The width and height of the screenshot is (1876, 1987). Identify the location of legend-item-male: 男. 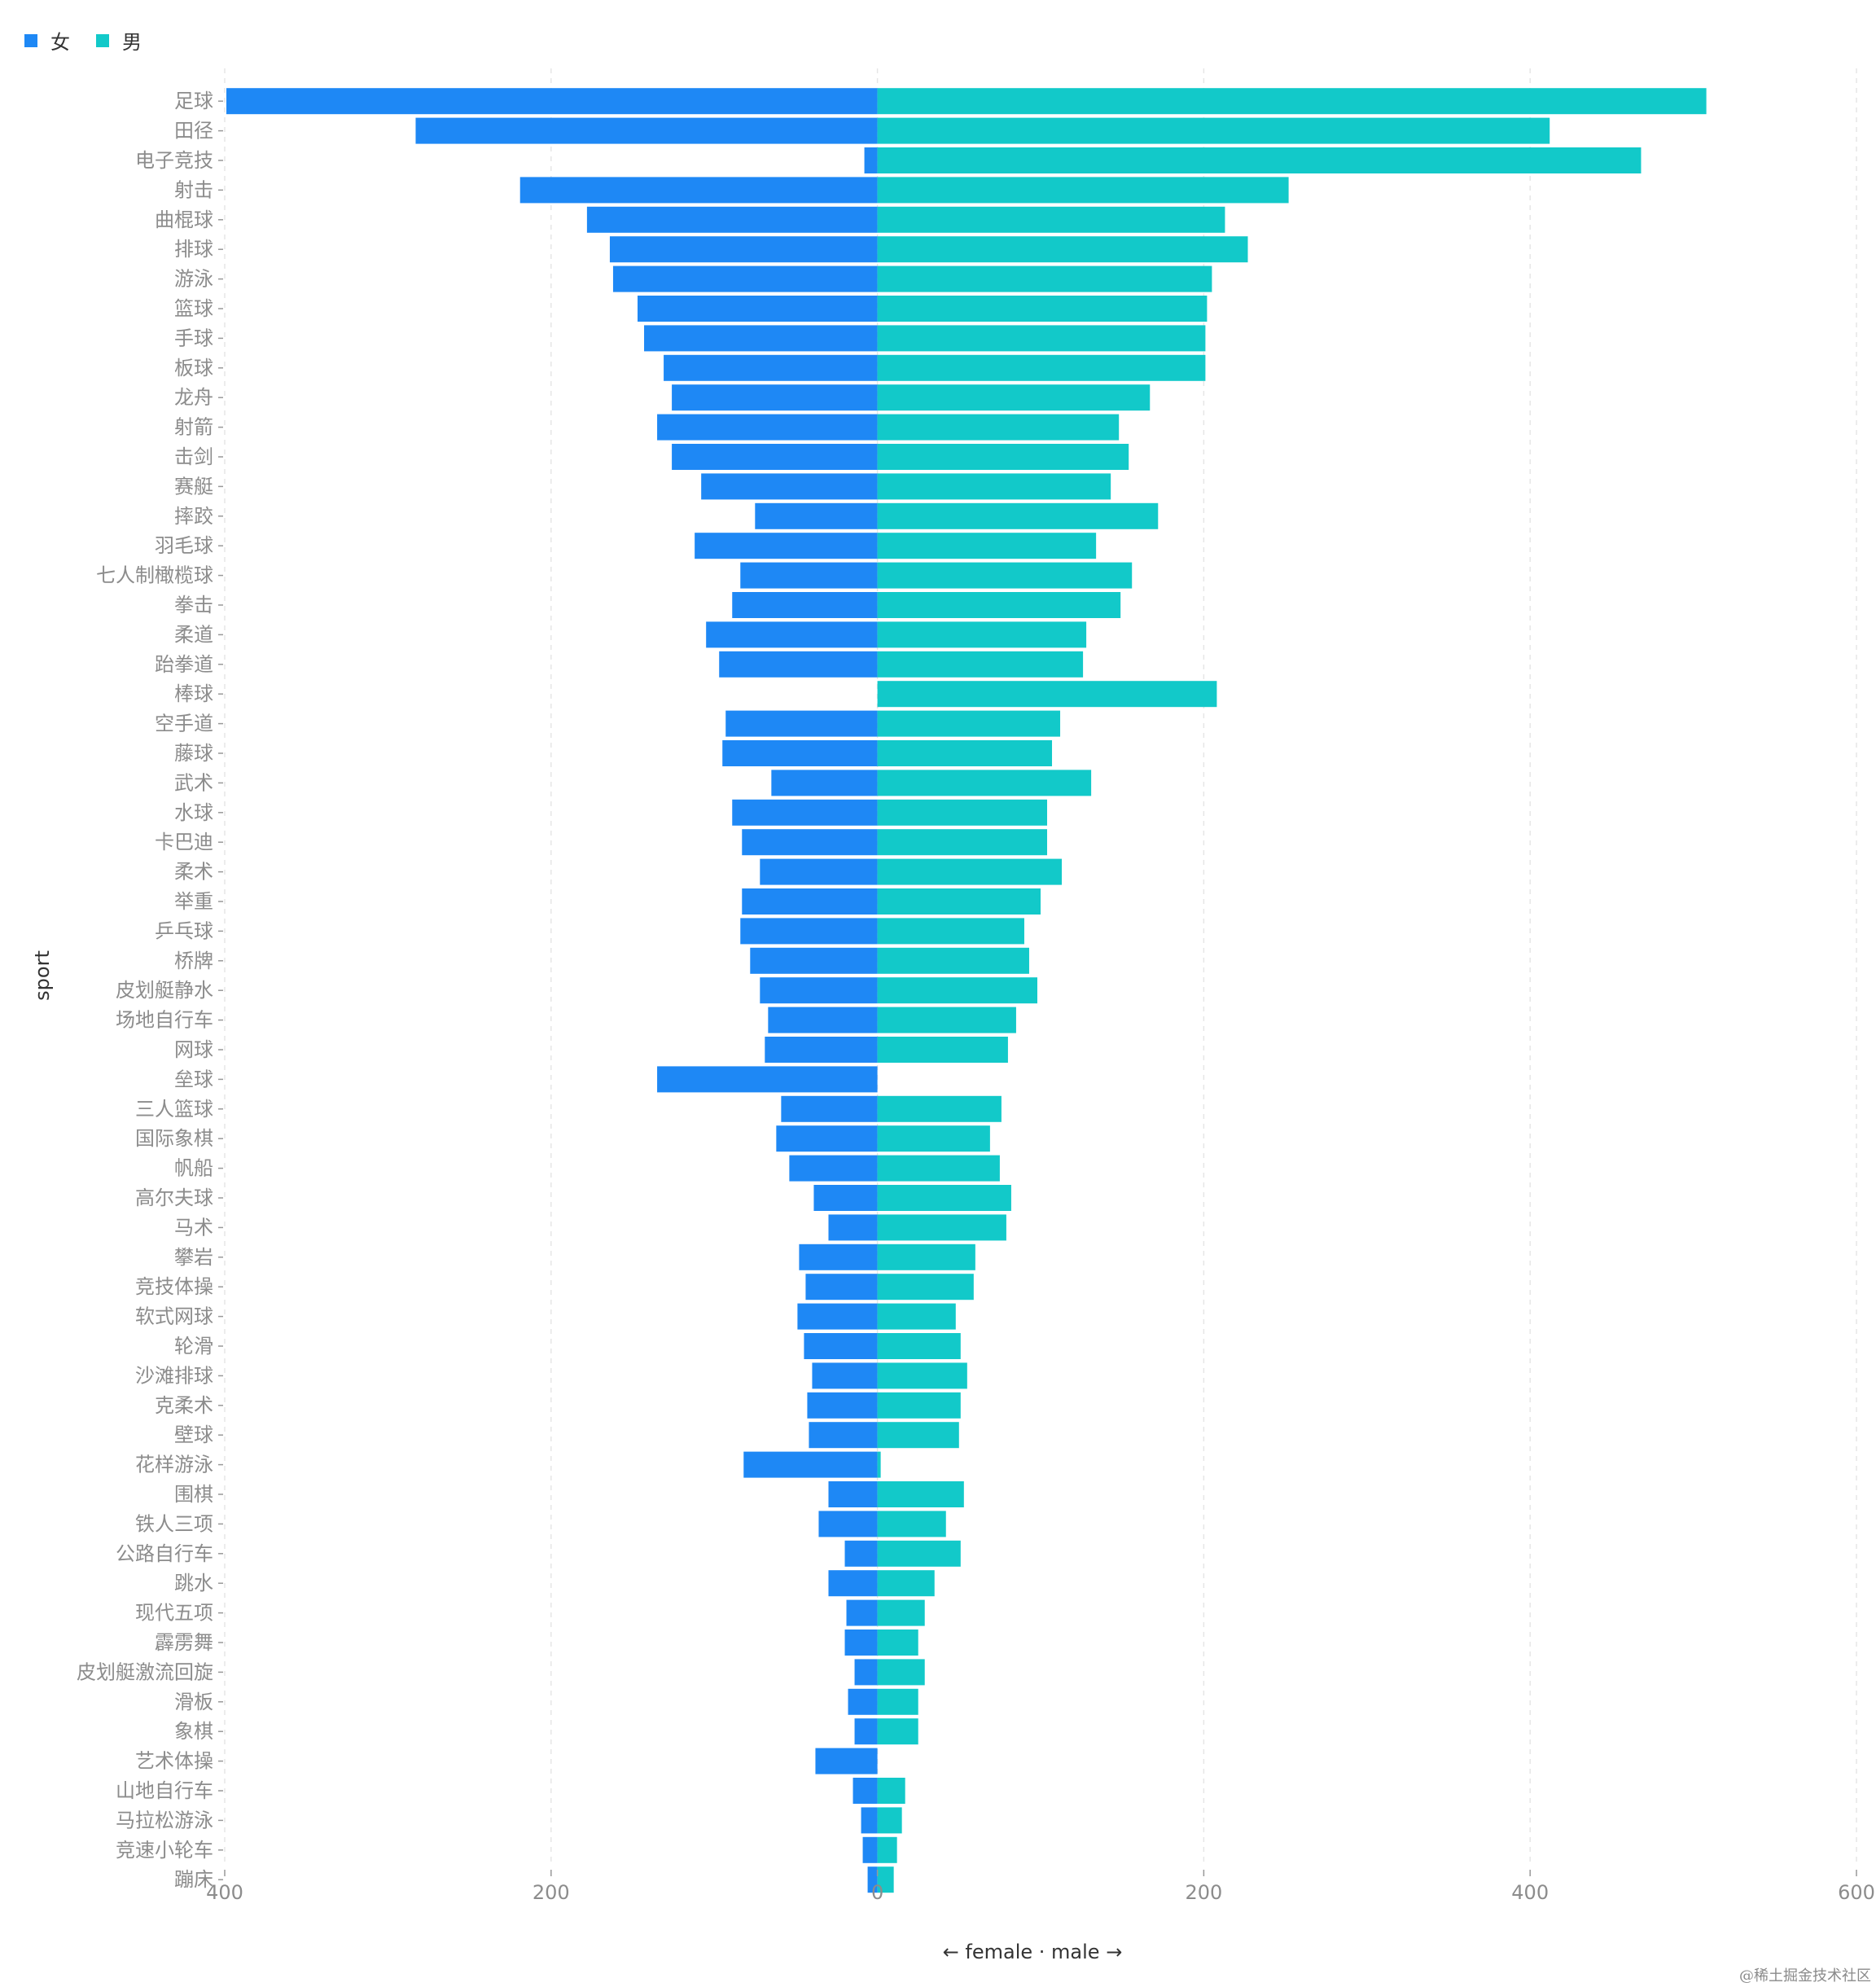
(119, 40).